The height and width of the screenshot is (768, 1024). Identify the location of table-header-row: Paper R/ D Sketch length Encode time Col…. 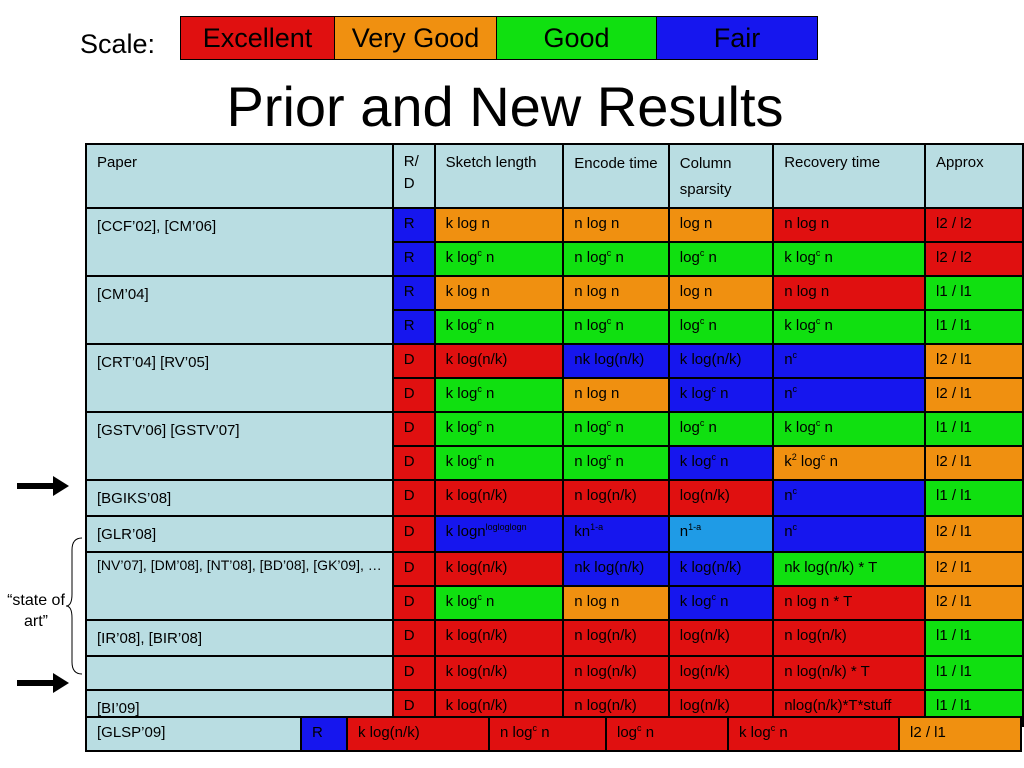
(554, 176).